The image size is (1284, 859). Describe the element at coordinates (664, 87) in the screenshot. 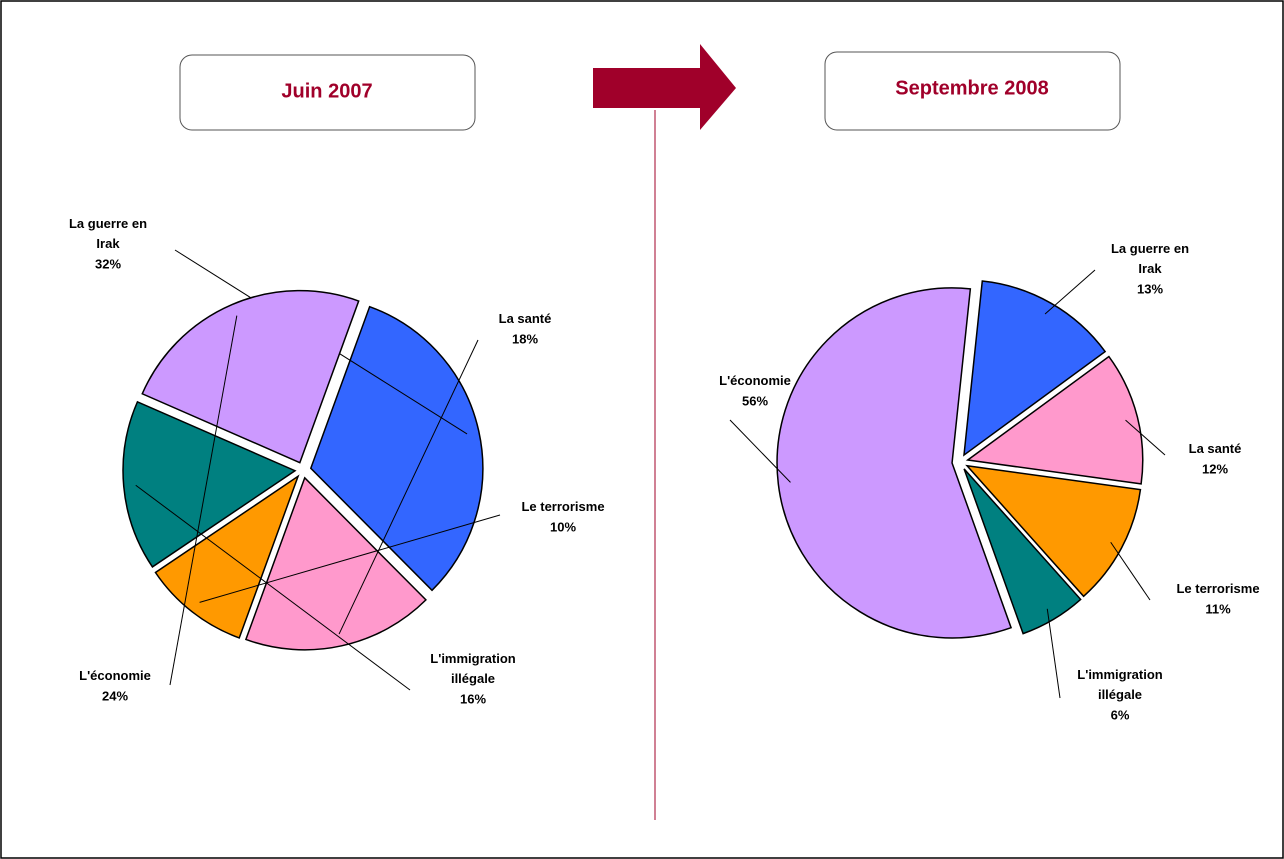

I see `arrow` at that location.